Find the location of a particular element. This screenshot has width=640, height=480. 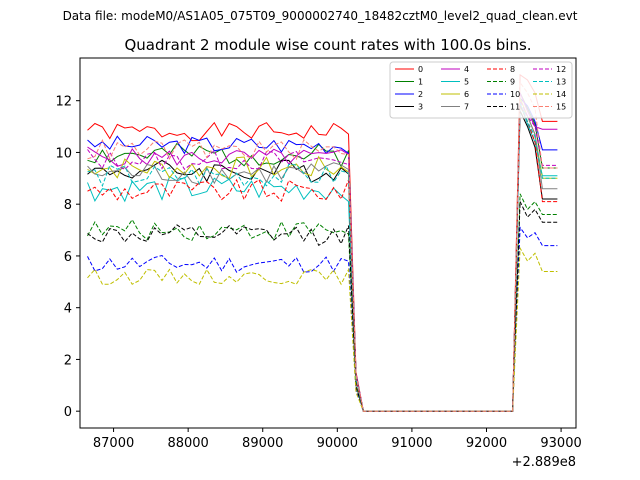

y-tick-label: 10 is located at coordinates (63, 153).